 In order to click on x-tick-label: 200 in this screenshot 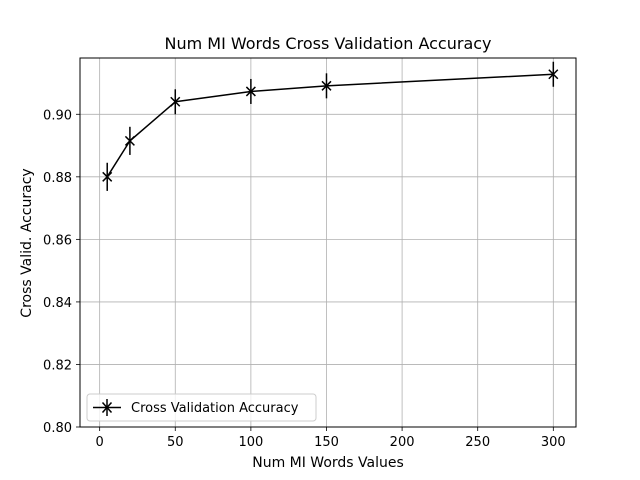, I will do `click(402, 442)`.